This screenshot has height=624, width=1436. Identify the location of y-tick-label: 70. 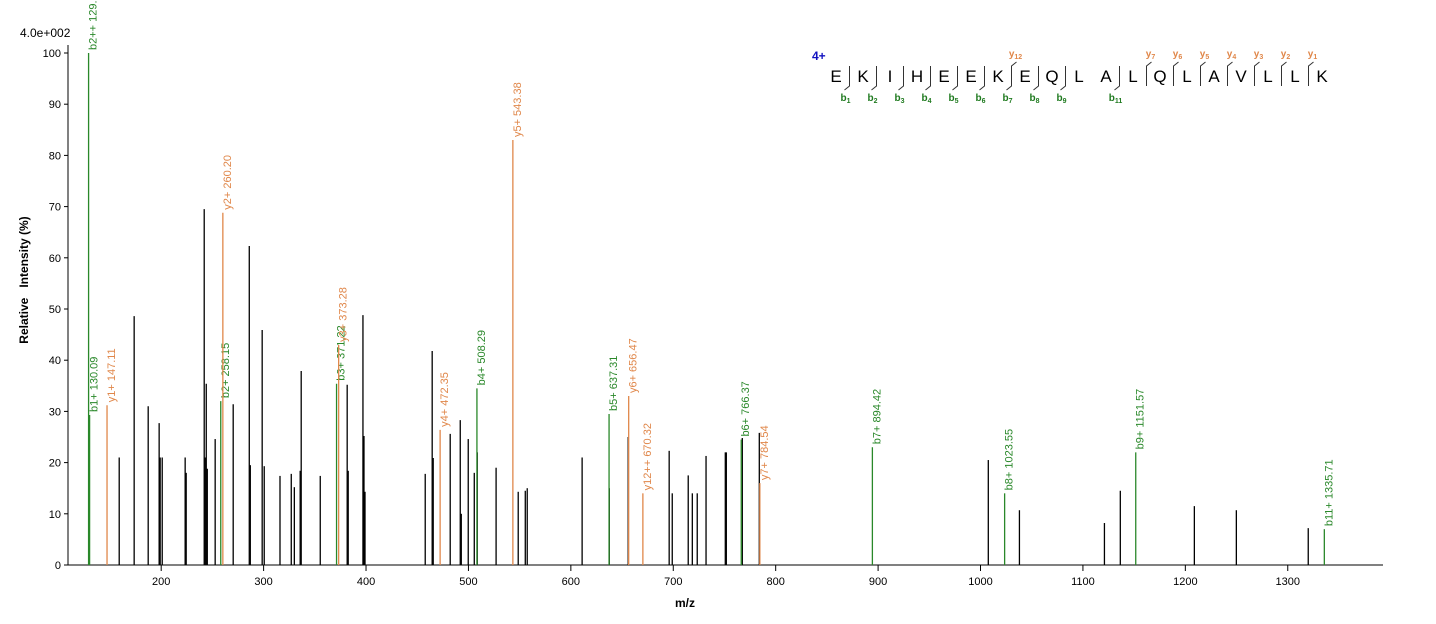
(55, 208).